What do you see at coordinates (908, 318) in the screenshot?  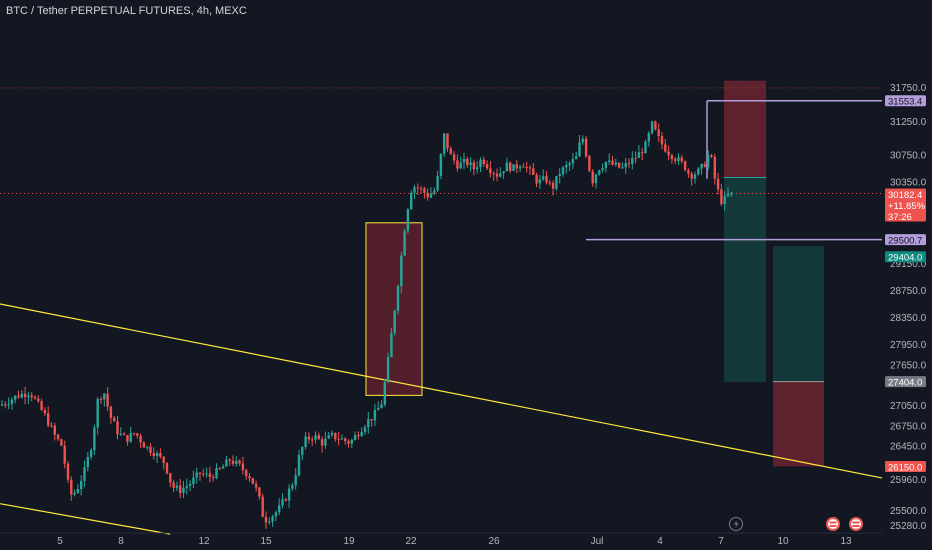 I see `price-tick-label: 28350.0` at bounding box center [908, 318].